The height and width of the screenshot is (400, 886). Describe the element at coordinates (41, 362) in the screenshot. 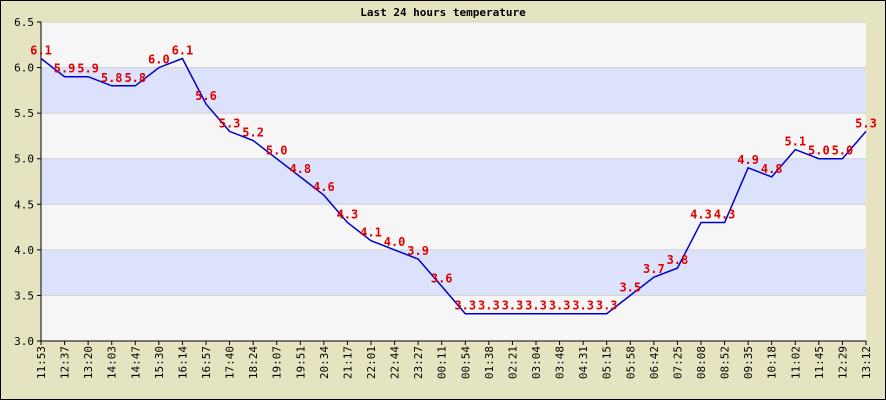

I see `x-tick-label: 11:53` at that location.